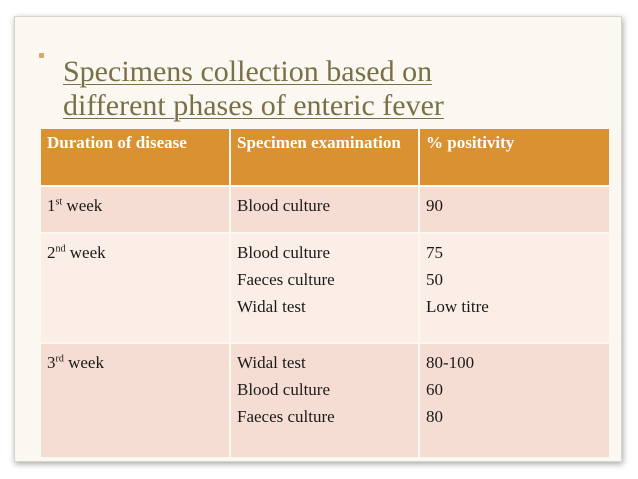 The width and height of the screenshot is (638, 479). Describe the element at coordinates (136, 157) in the screenshot. I see `header-duration: Duration of disease` at that location.